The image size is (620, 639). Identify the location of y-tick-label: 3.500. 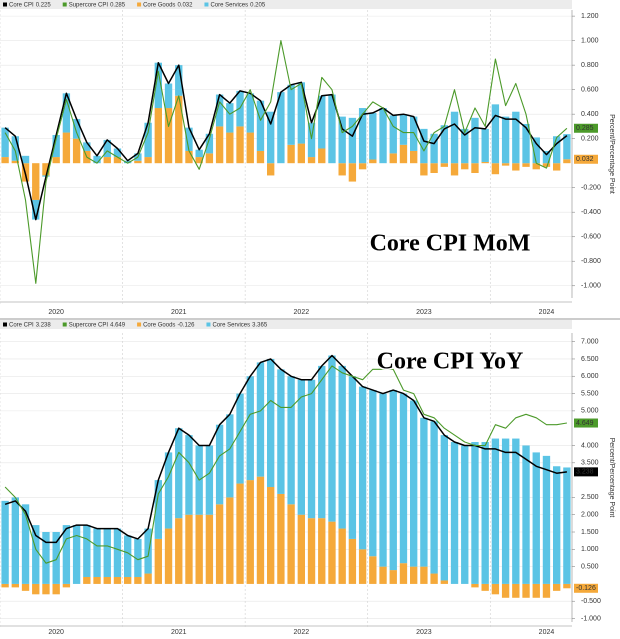
(590, 463).